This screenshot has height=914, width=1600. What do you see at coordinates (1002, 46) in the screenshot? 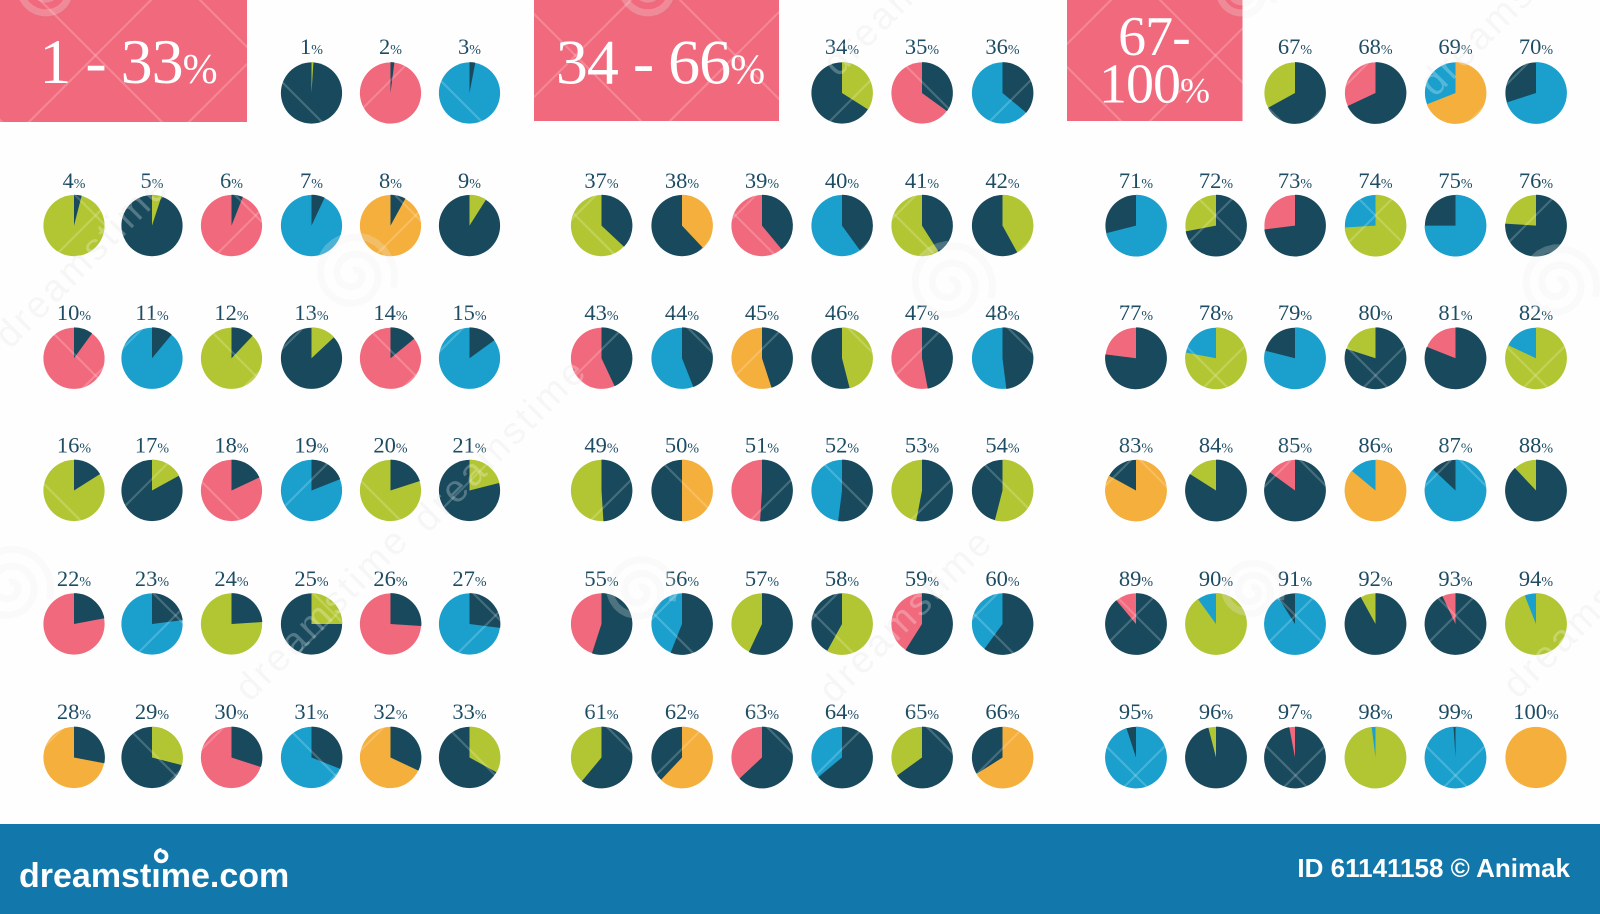
I see `svg-text: 36%` at bounding box center [1002, 46].